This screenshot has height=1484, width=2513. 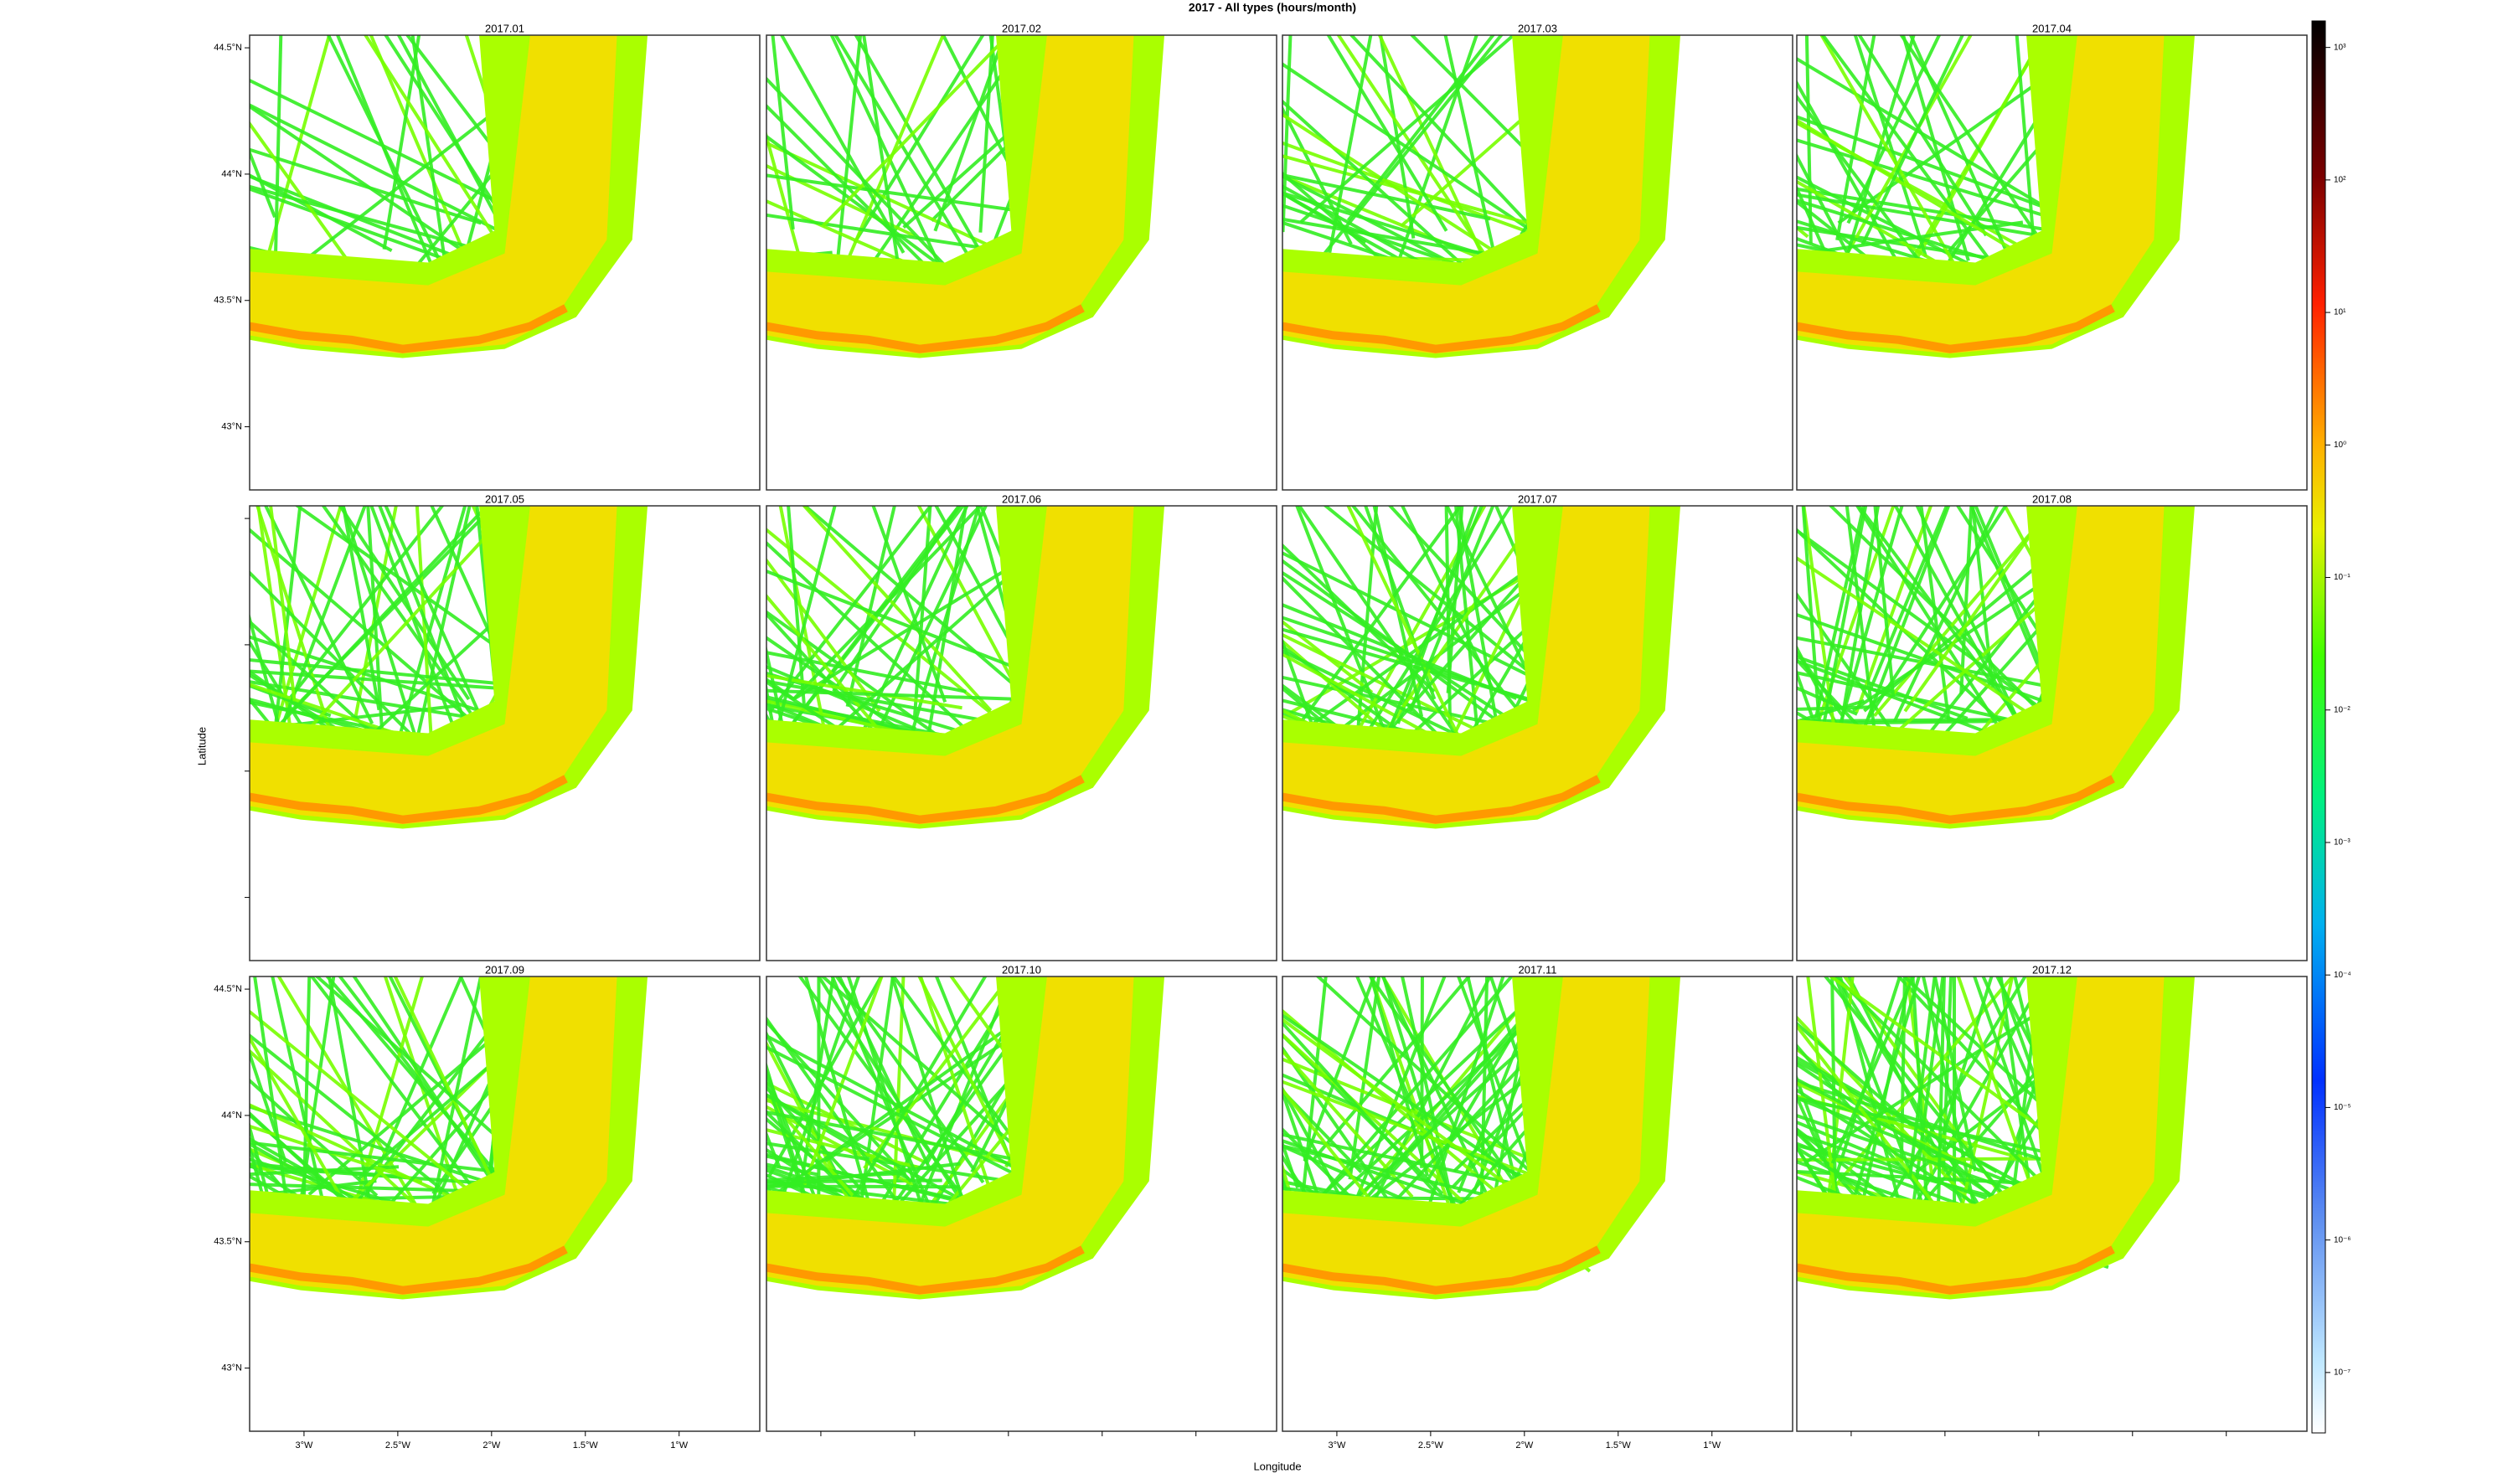 What do you see at coordinates (2340, 312) in the screenshot?
I see `colorbar-tick-label: 10¹` at bounding box center [2340, 312].